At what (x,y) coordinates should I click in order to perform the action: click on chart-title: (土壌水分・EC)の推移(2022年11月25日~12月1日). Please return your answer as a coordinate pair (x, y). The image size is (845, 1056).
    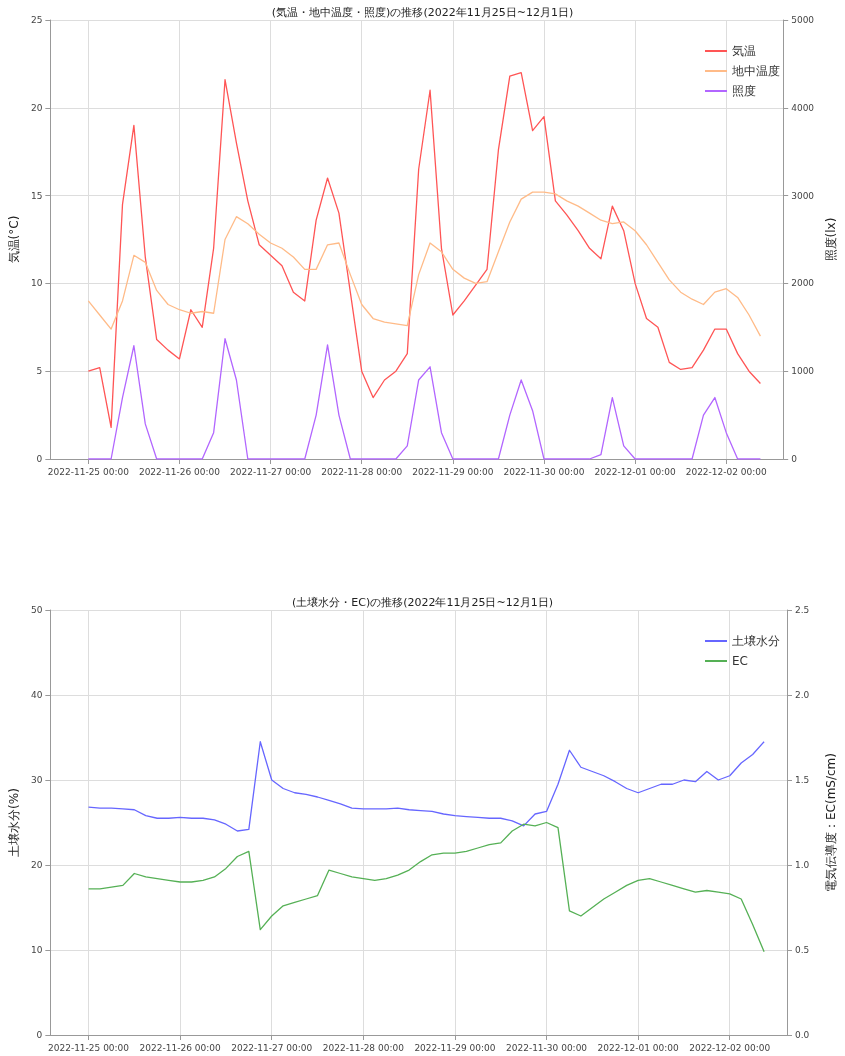
    Looking at the image, I should click on (422, 602).